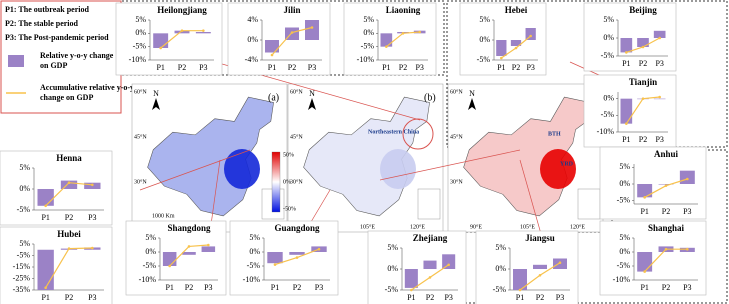  I want to click on small-chart: Jilin 4% 0% -4% P1 P2 P3, so click(279, 39).